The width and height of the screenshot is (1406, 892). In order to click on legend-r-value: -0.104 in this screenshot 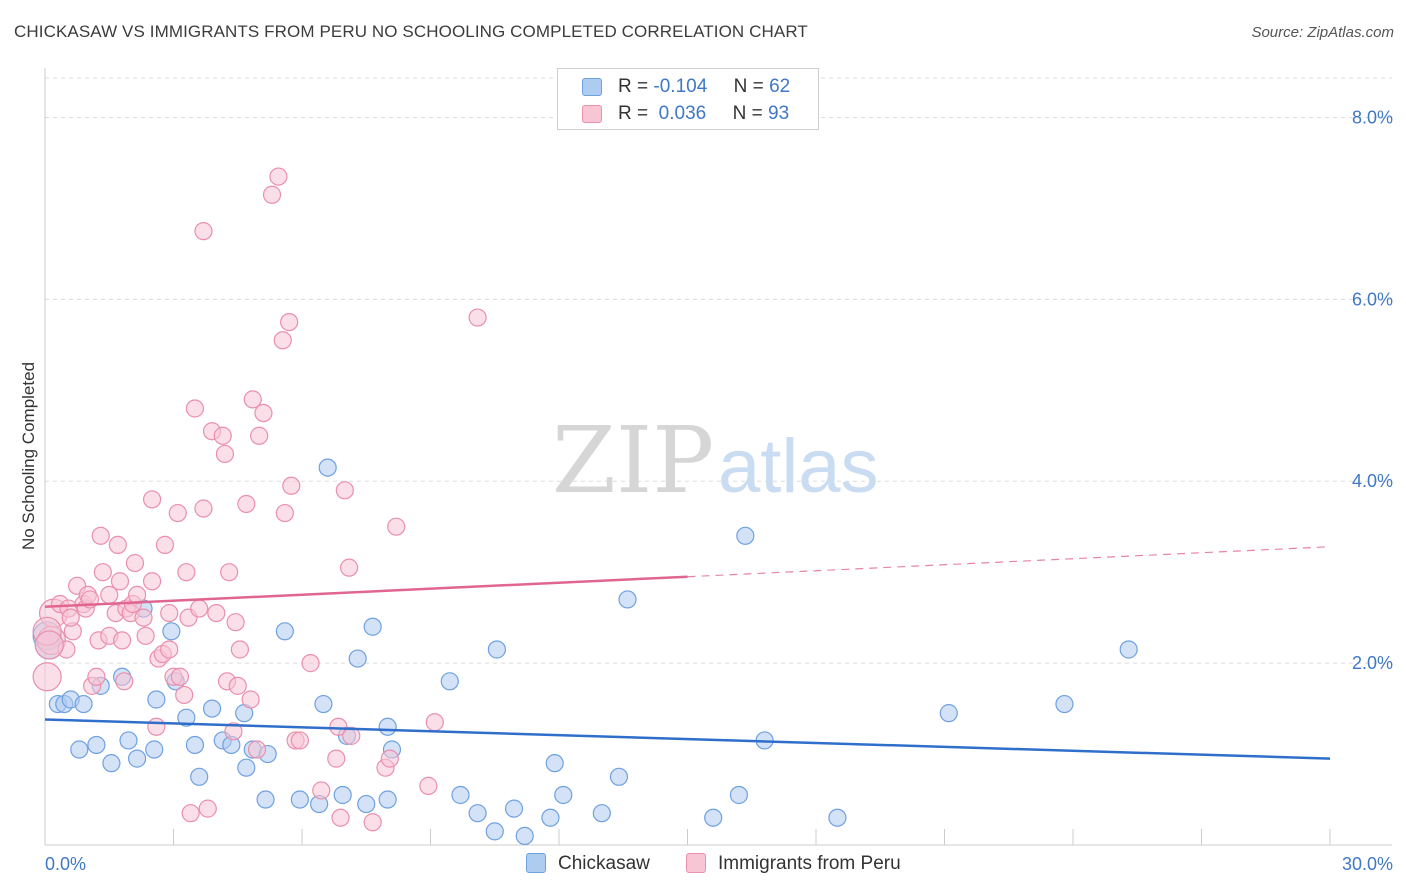, I will do `click(680, 86)`.